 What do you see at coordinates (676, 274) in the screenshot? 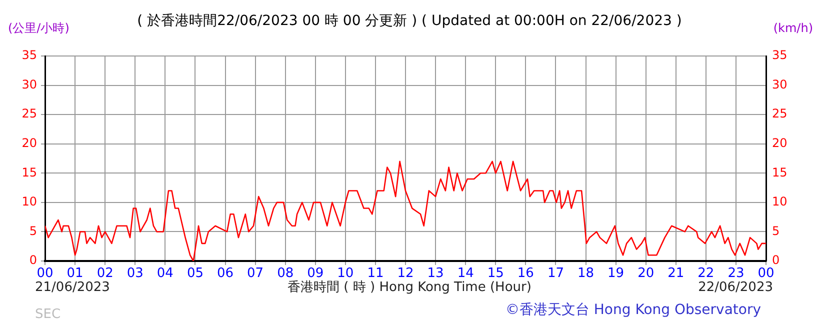
I see `x-tick-label: 21` at bounding box center [676, 274].